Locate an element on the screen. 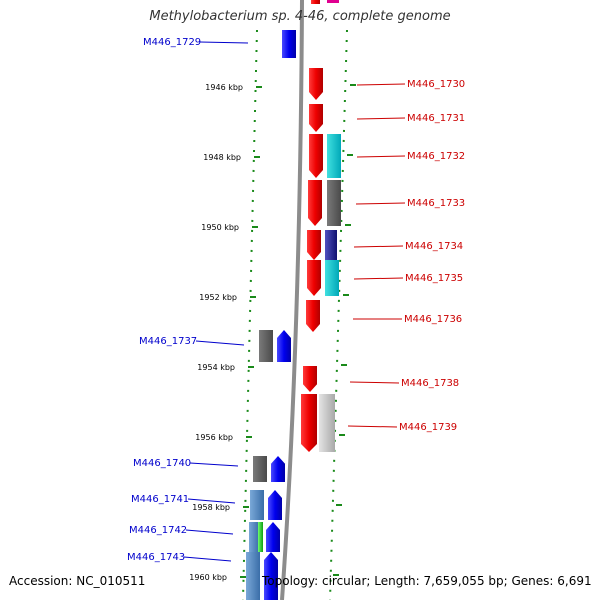 This screenshot has height=600, width=600. gene-m446_1737: M446_1737 is located at coordinates (215, 346).